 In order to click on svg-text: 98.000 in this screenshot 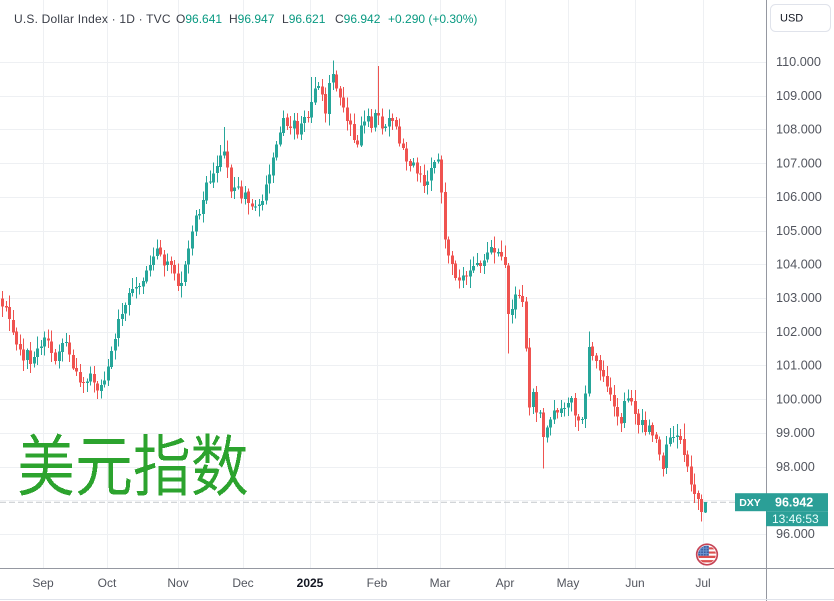, I will do `click(795, 467)`.